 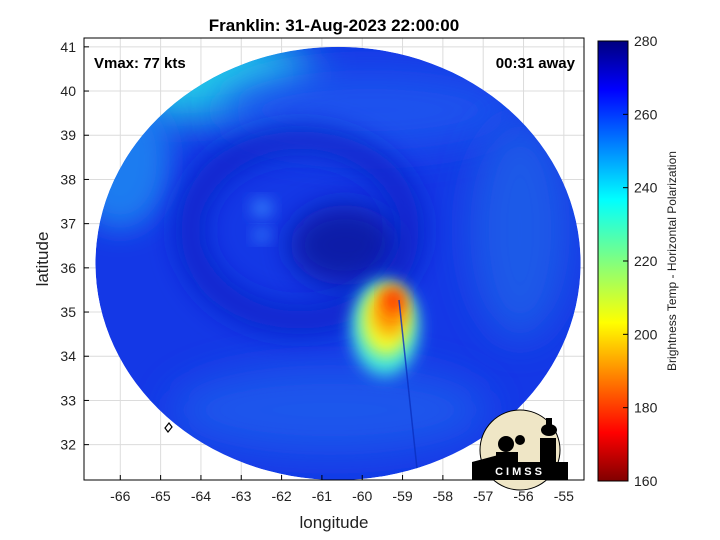 I want to click on y-tick-label: 39, so click(x=68, y=135).